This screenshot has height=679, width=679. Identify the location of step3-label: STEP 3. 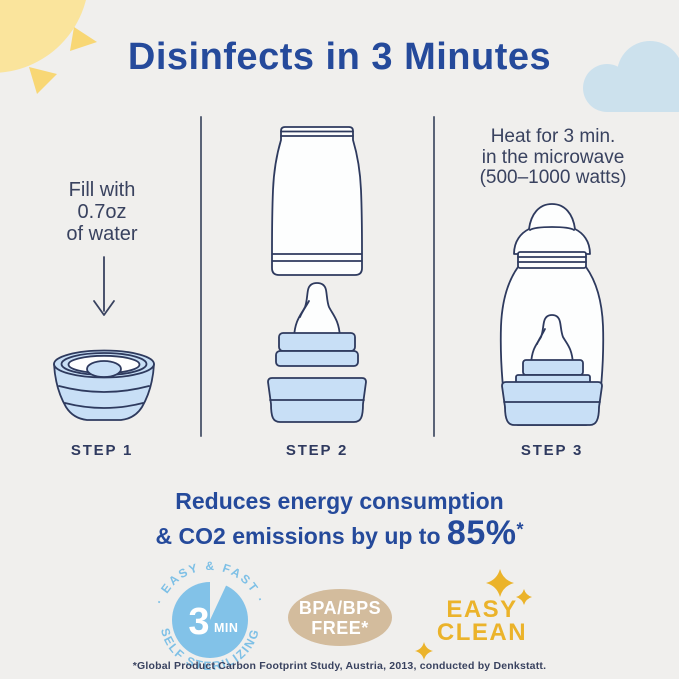
(552, 450).